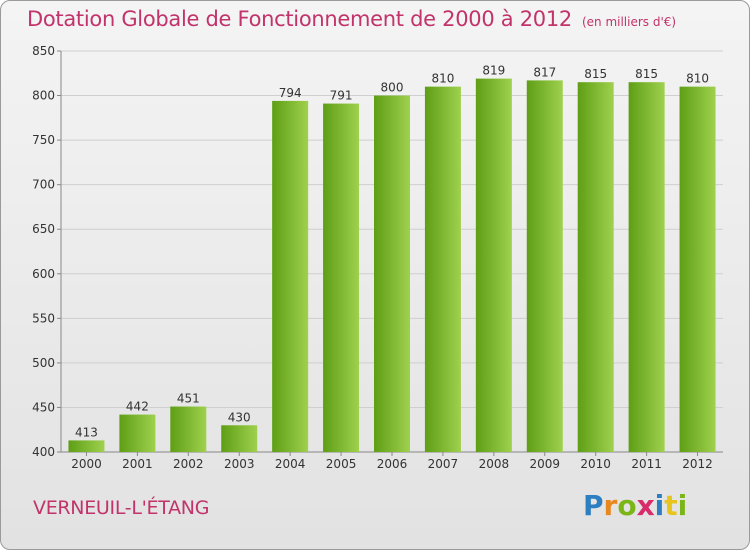  What do you see at coordinates (646, 464) in the screenshot?
I see `x-tick-label: 2011` at bounding box center [646, 464].